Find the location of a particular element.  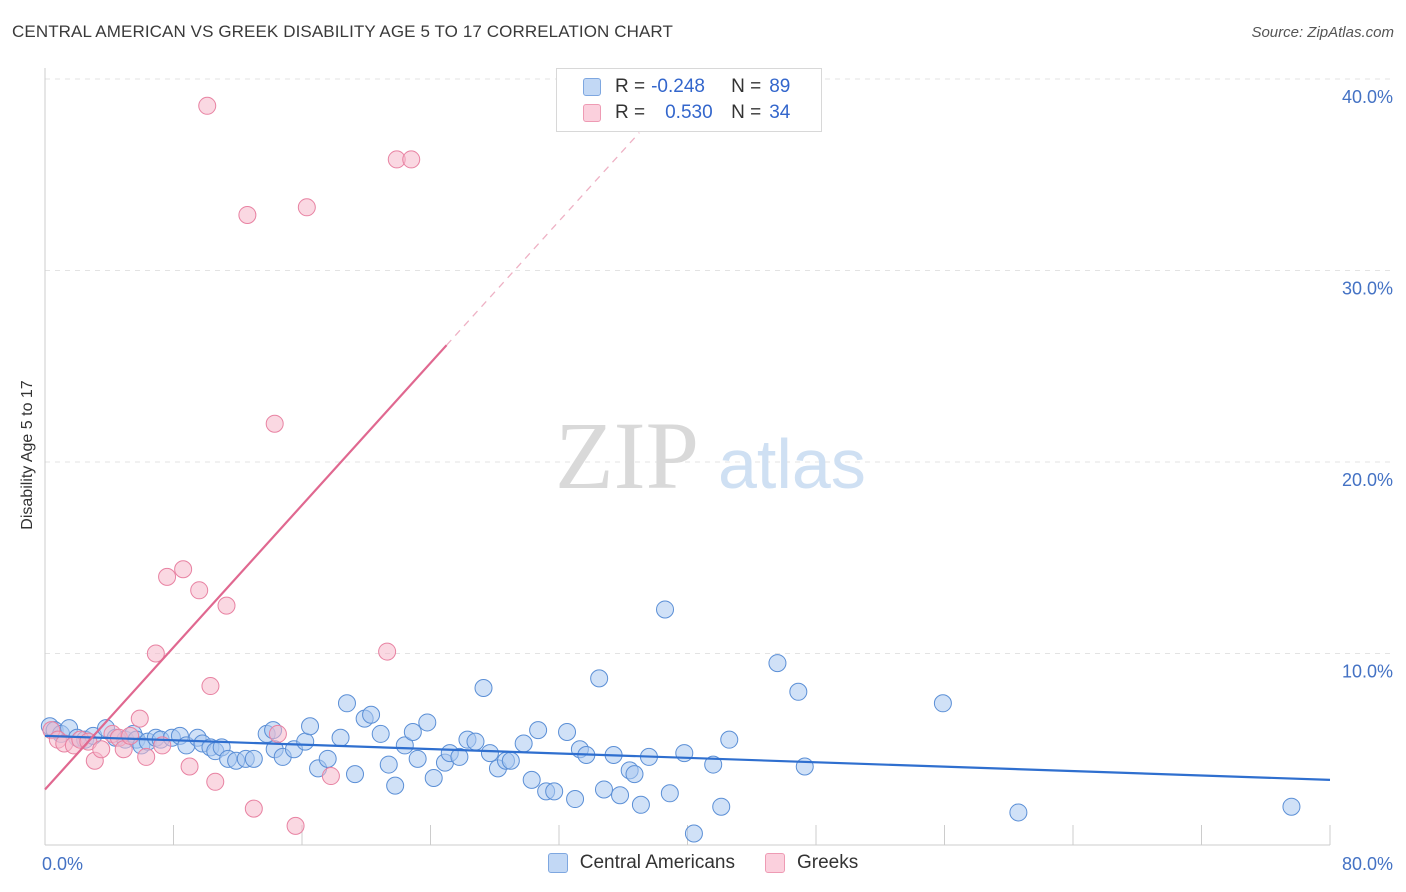

y-tick-labels: 10.0% 20.0% 30.0% 40.0% is located at coordinates (1367, 384).